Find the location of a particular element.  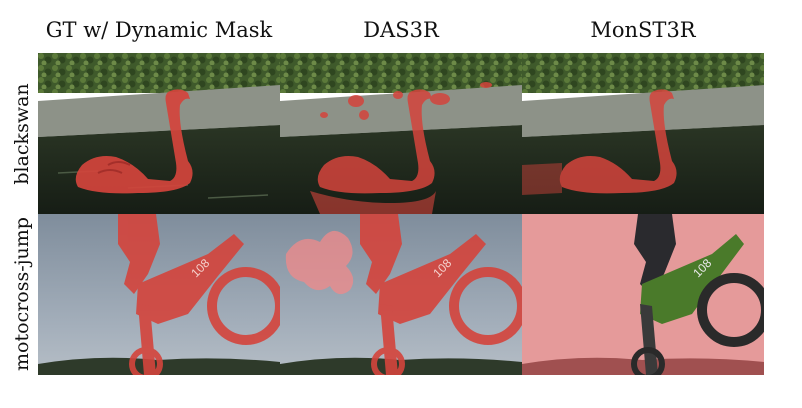

panel-motocross-das3r: 108 is located at coordinates (401, 294).